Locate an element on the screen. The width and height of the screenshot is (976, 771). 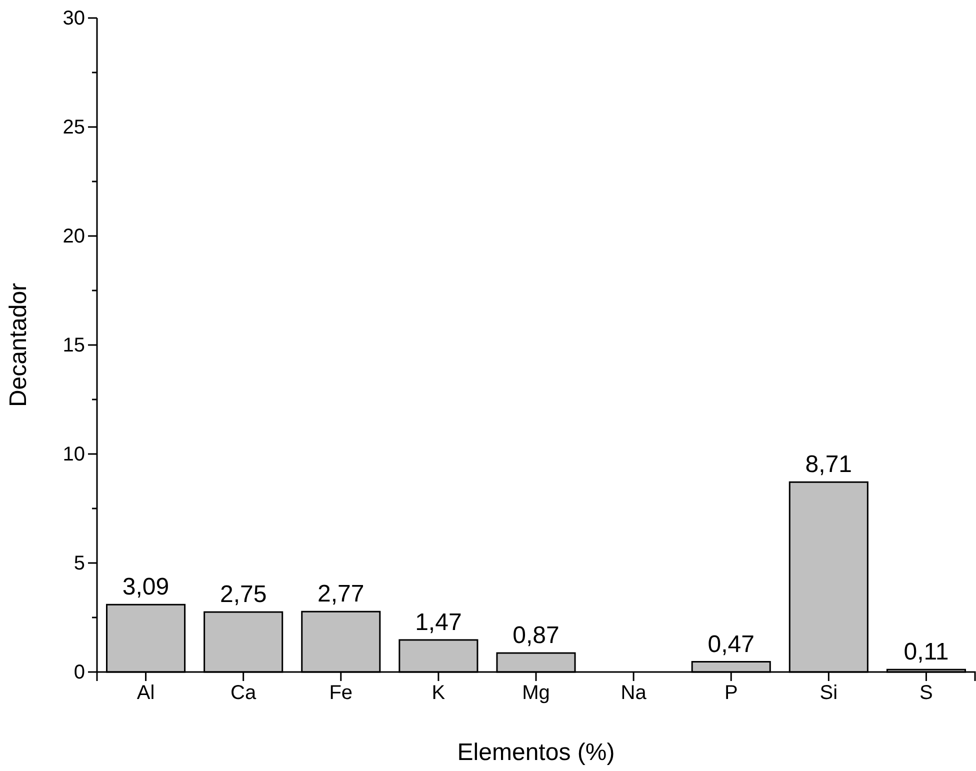
x-tick-label: Ca is located at coordinates (243, 693).